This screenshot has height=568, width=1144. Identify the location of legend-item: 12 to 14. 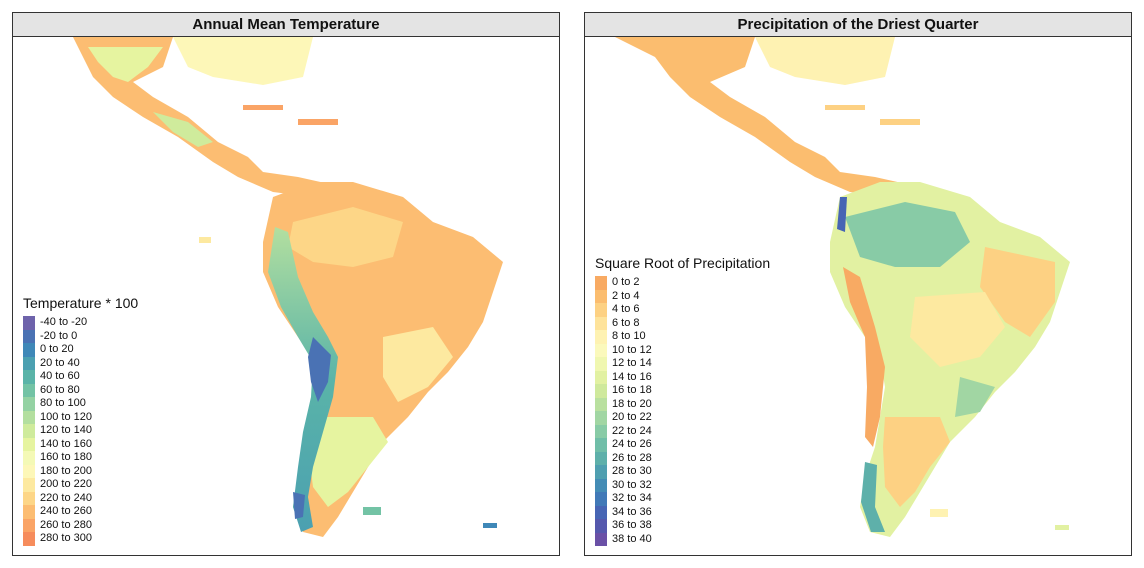
(682, 364).